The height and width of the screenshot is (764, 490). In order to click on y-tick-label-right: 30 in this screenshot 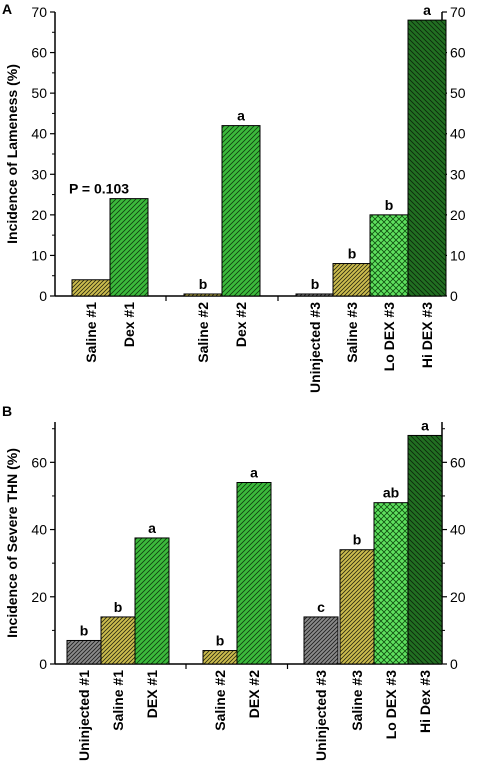, I will do `click(458, 174)`.